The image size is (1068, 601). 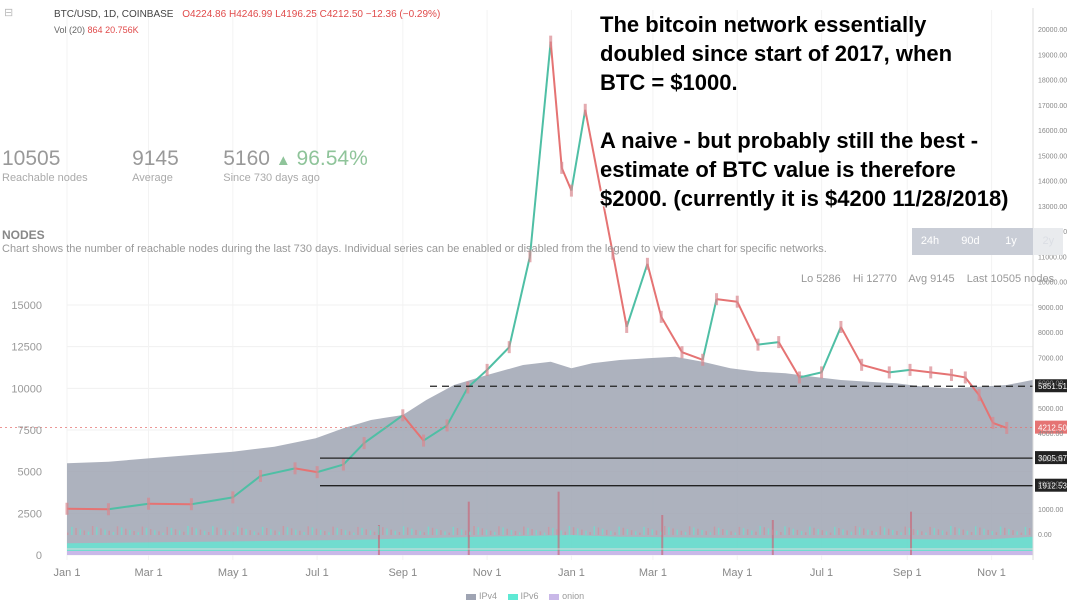 What do you see at coordinates (67, 573) in the screenshot?
I see `x-tick-label: Jan 1` at bounding box center [67, 573].